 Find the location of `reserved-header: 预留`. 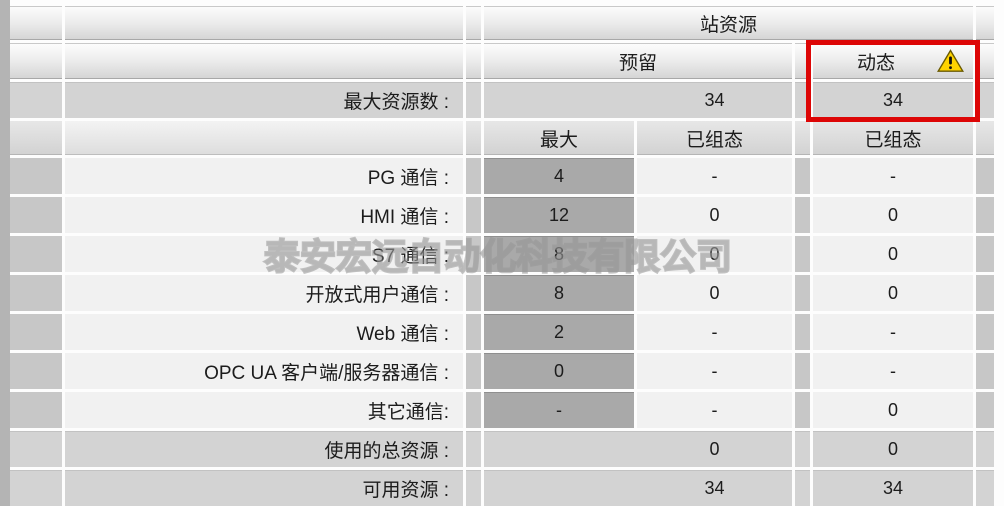

reserved-header: 预留 is located at coordinates (638, 61).